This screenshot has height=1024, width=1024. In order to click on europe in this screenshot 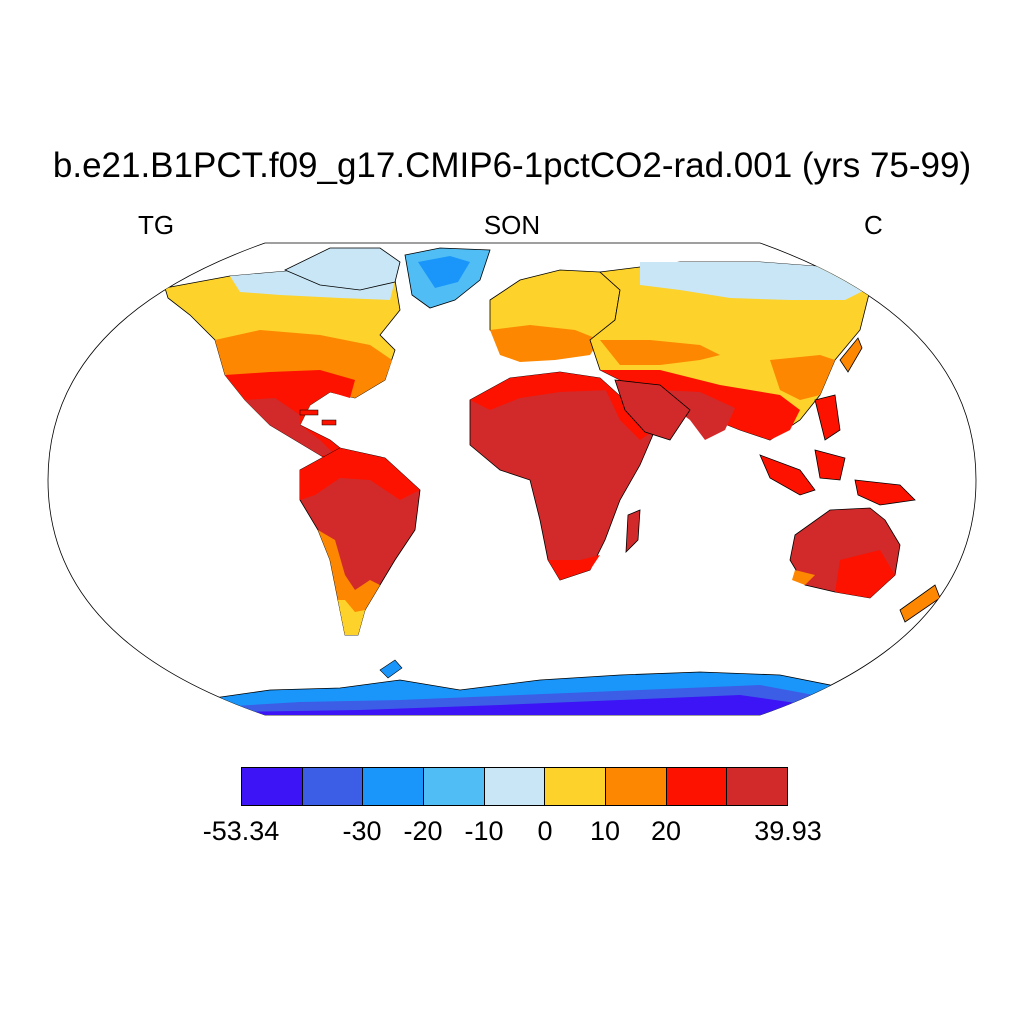, I will do `click(555, 315)`.